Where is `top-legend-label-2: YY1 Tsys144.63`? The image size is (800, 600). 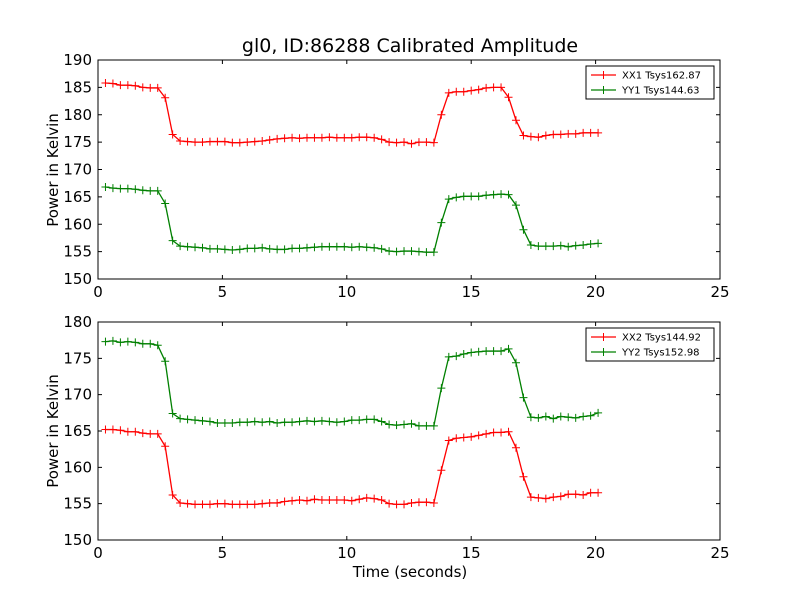
top-legend-label-2: YY1 Tsys144.63 is located at coordinates (660, 91).